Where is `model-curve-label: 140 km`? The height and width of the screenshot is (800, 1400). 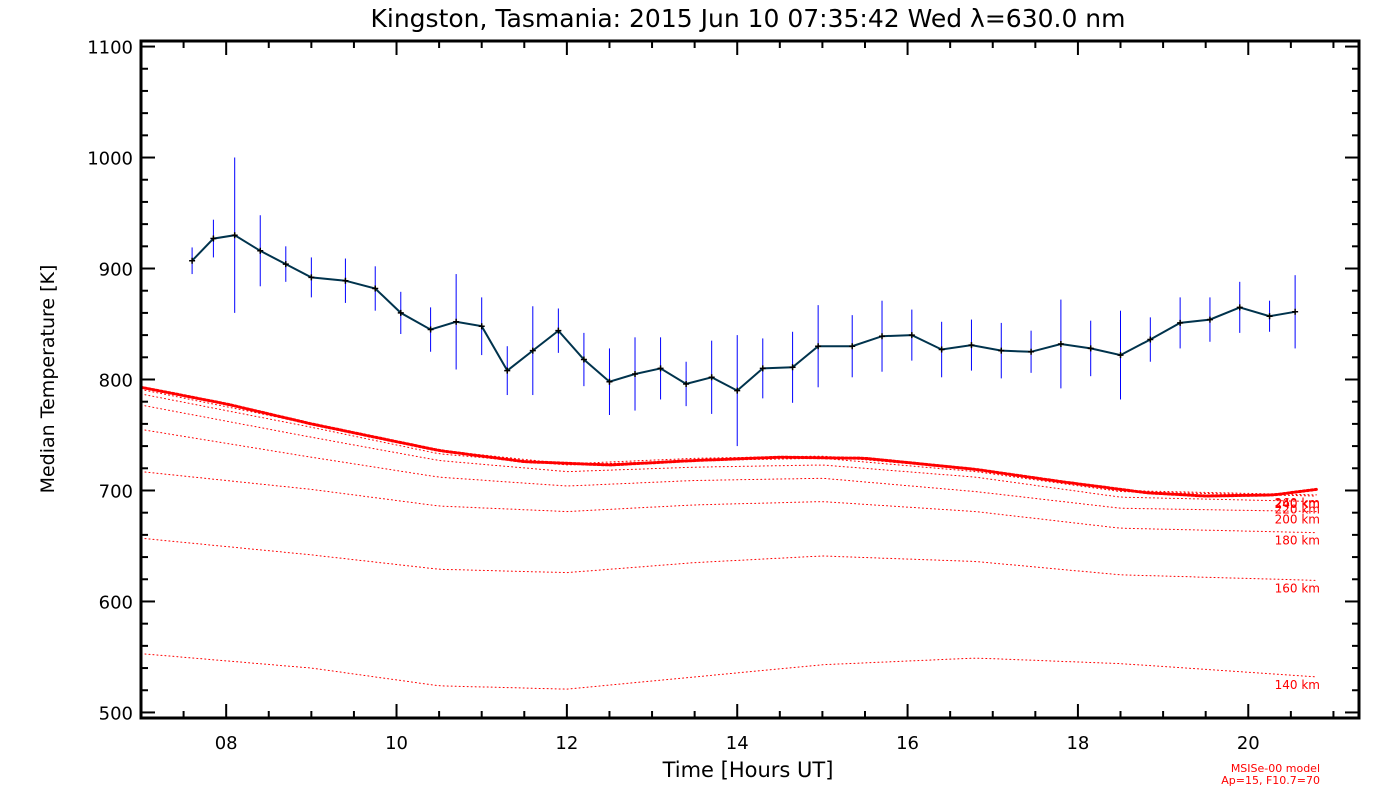
model-curve-label: 140 km is located at coordinates (1297, 685).